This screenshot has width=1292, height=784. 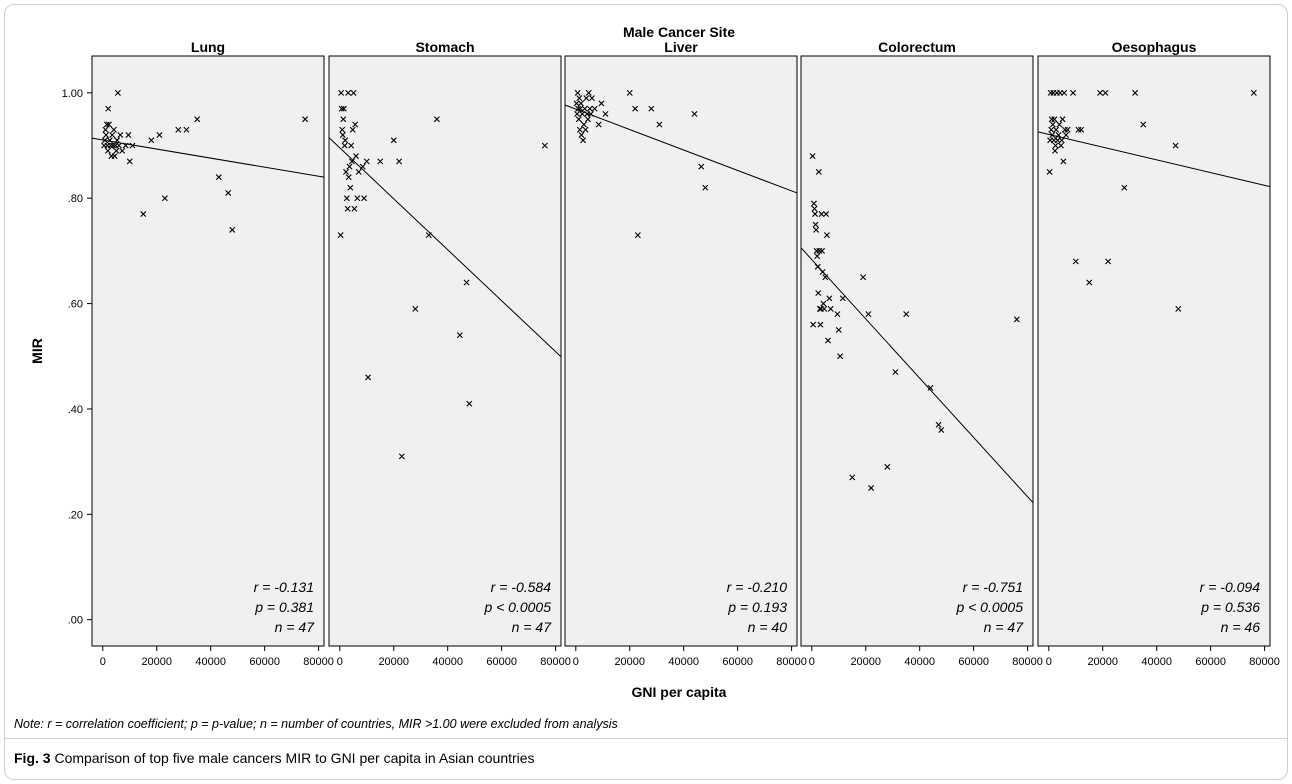 I want to click on caption-divider, so click(x=646, y=738).